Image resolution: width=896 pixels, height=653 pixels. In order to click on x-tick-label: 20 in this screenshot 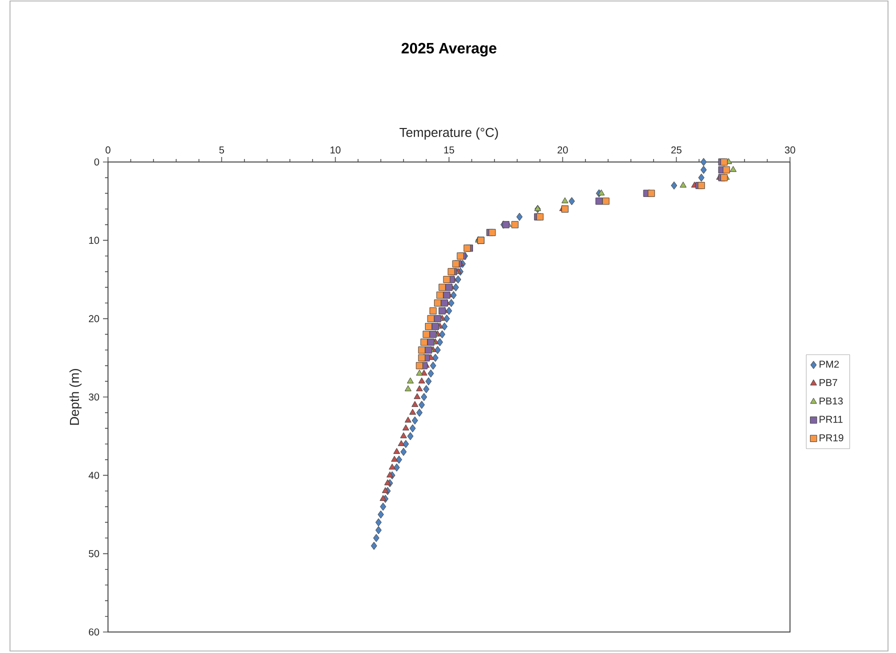, I will do `click(563, 150)`.